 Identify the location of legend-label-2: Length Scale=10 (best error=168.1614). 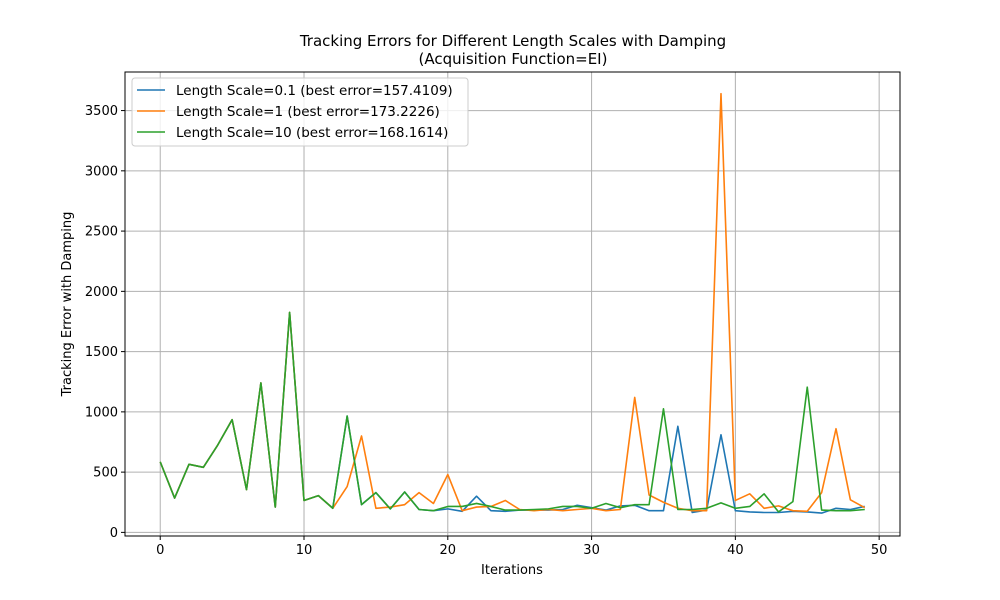
(312, 133).